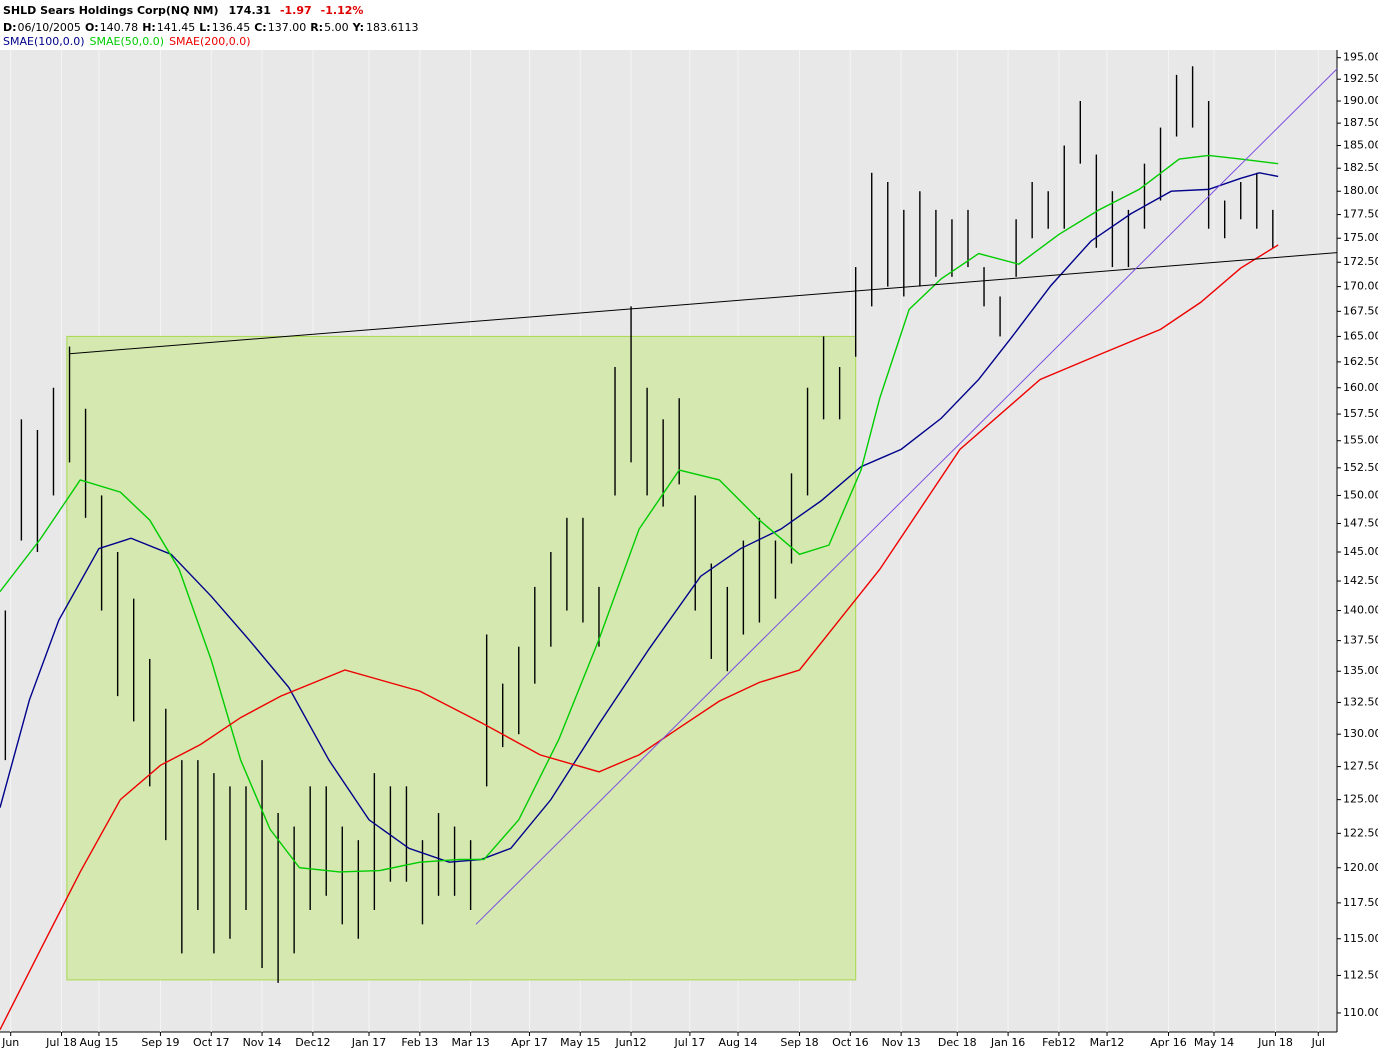  Describe the element at coordinates (1275, 1042) in the screenshot. I see `x-tick-label: Jun 18` at that location.